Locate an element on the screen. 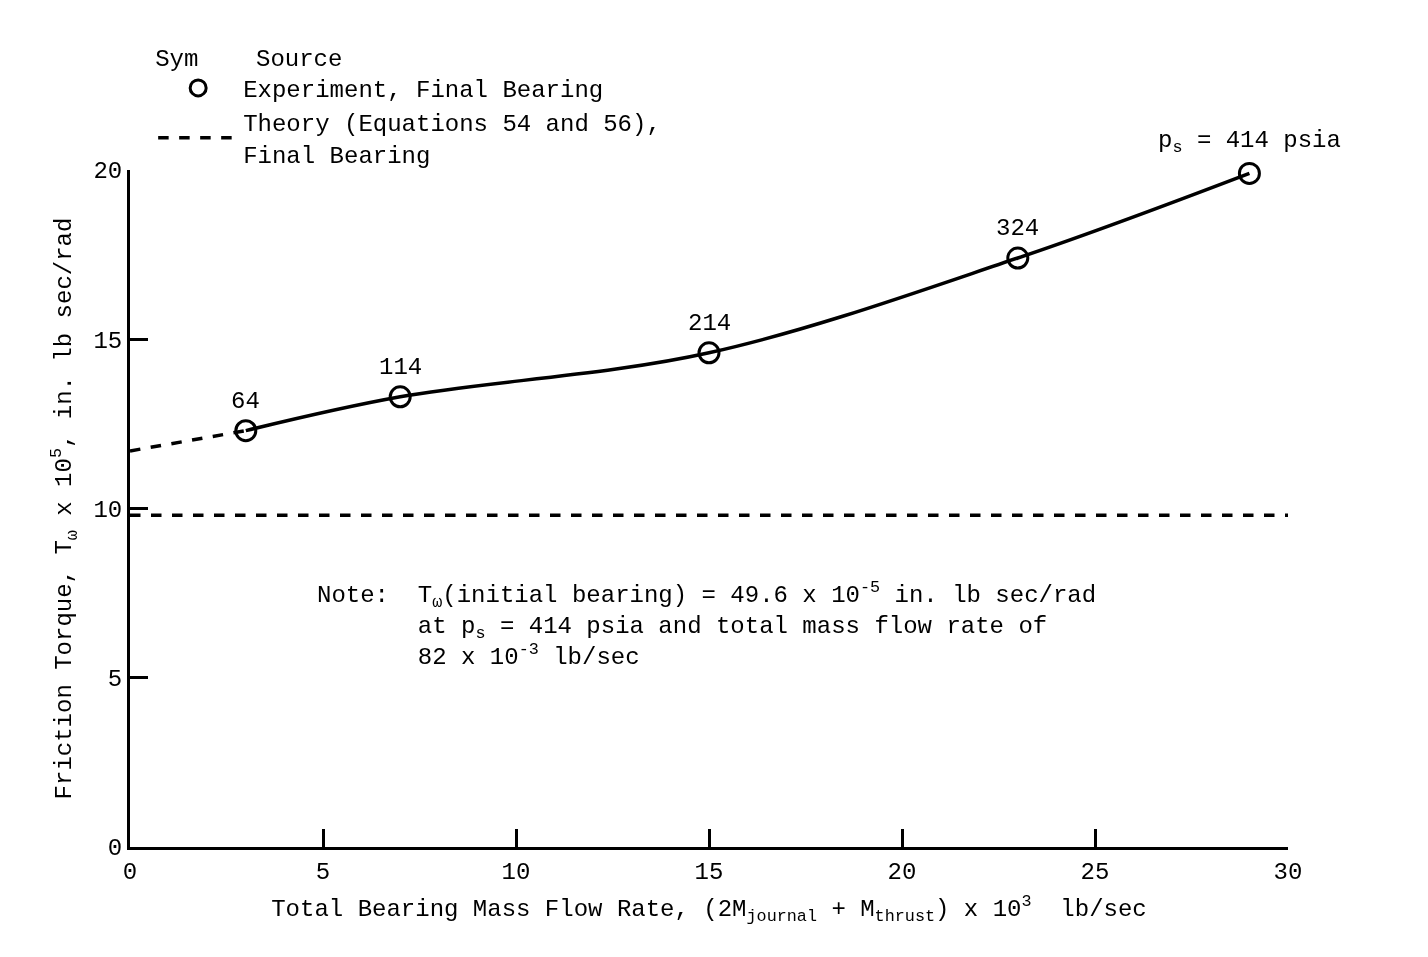 The width and height of the screenshot is (1428, 957). legend-label: Experiment, Final Bearing is located at coordinates (423, 91).